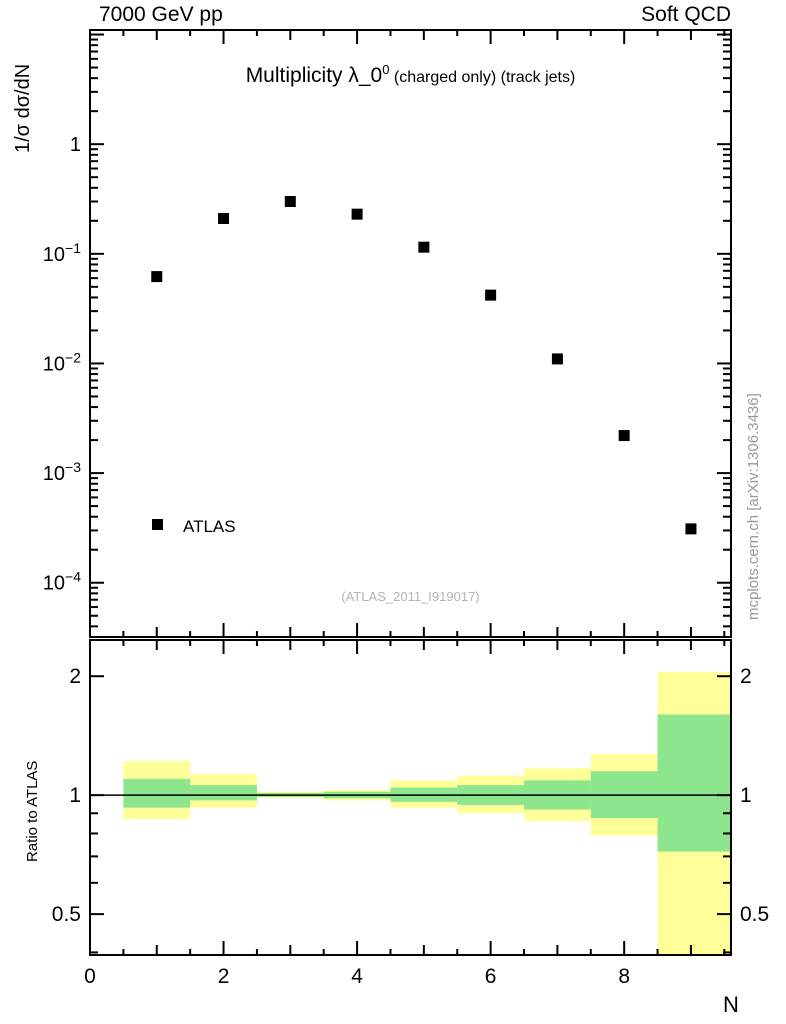 This screenshot has height=1024, width=786. What do you see at coordinates (357, 976) in the screenshot?
I see `x-tick-label: 4` at bounding box center [357, 976].